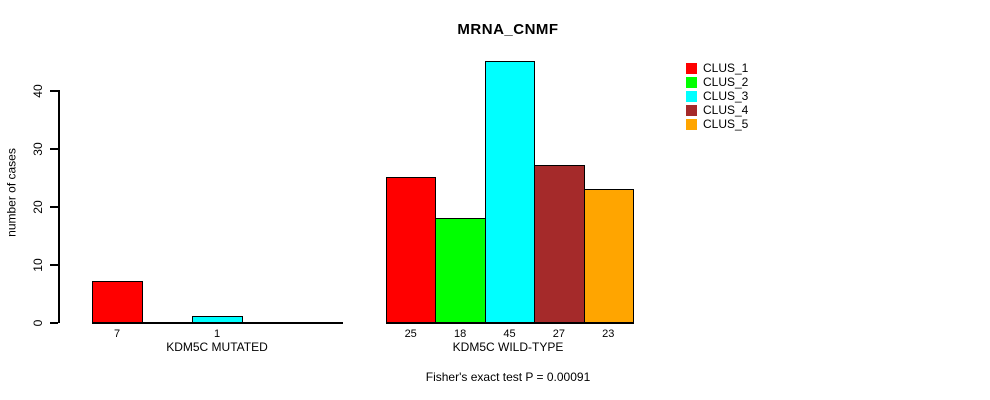  I want to click on legend-label-clus-4: CLUS_4, so click(726, 110).